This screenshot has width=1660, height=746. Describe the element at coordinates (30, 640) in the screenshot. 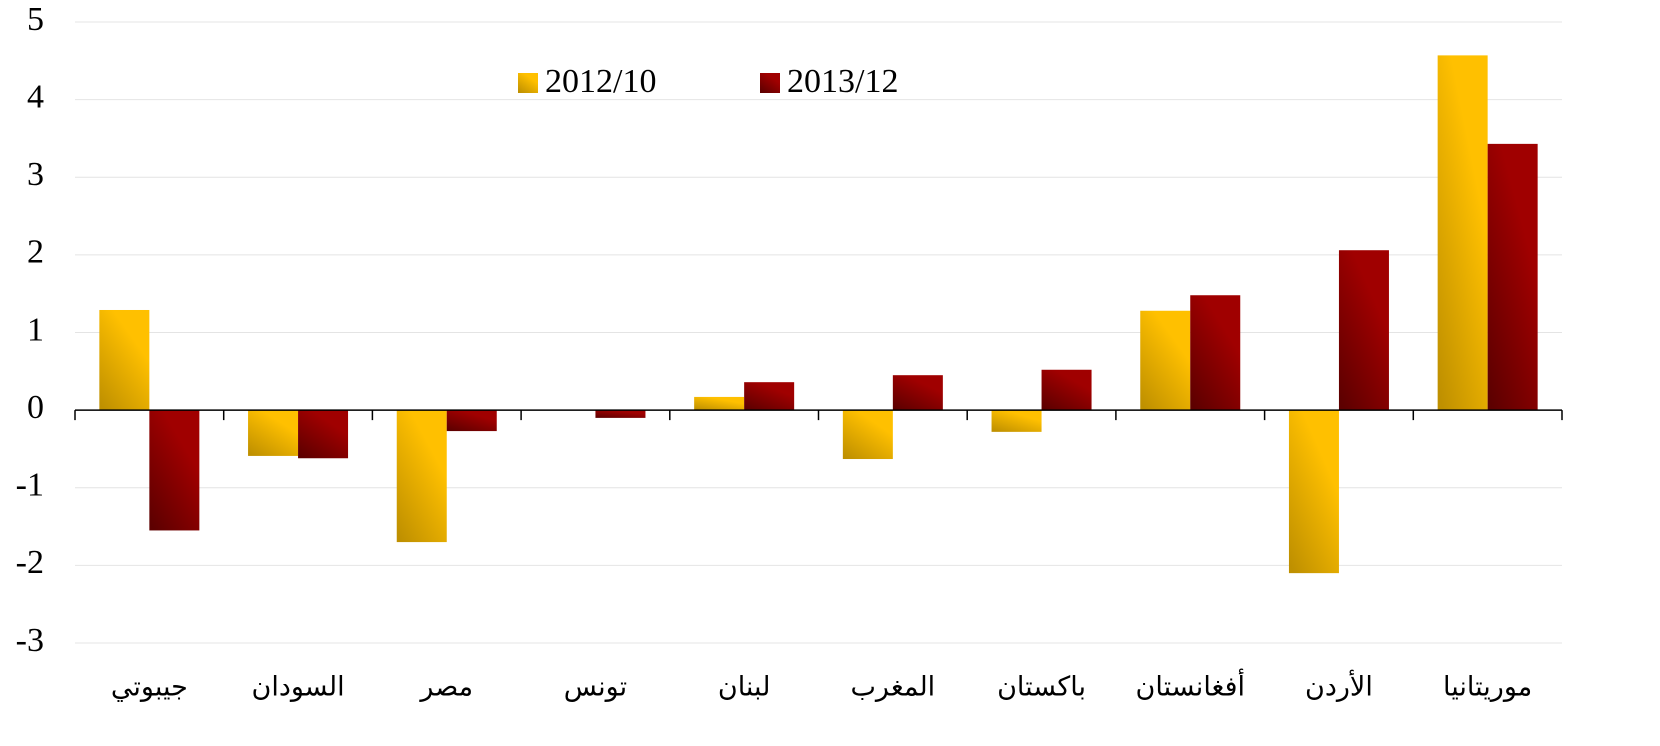

I see `y-tick-label: -3` at that location.